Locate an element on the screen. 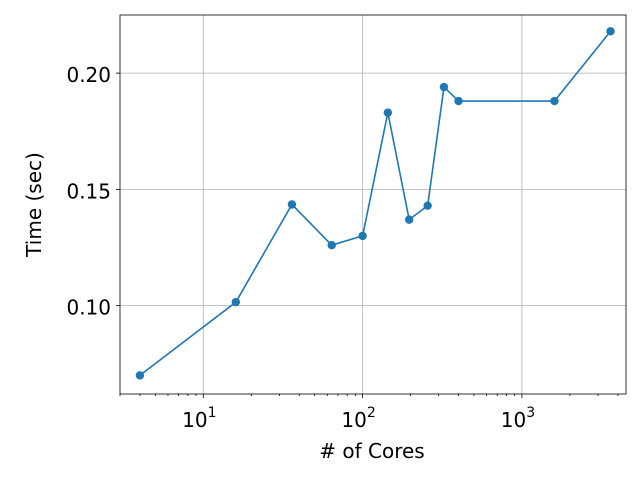 This screenshot has width=640, height=480. y-tick-label: 0.15 is located at coordinates (88, 191).